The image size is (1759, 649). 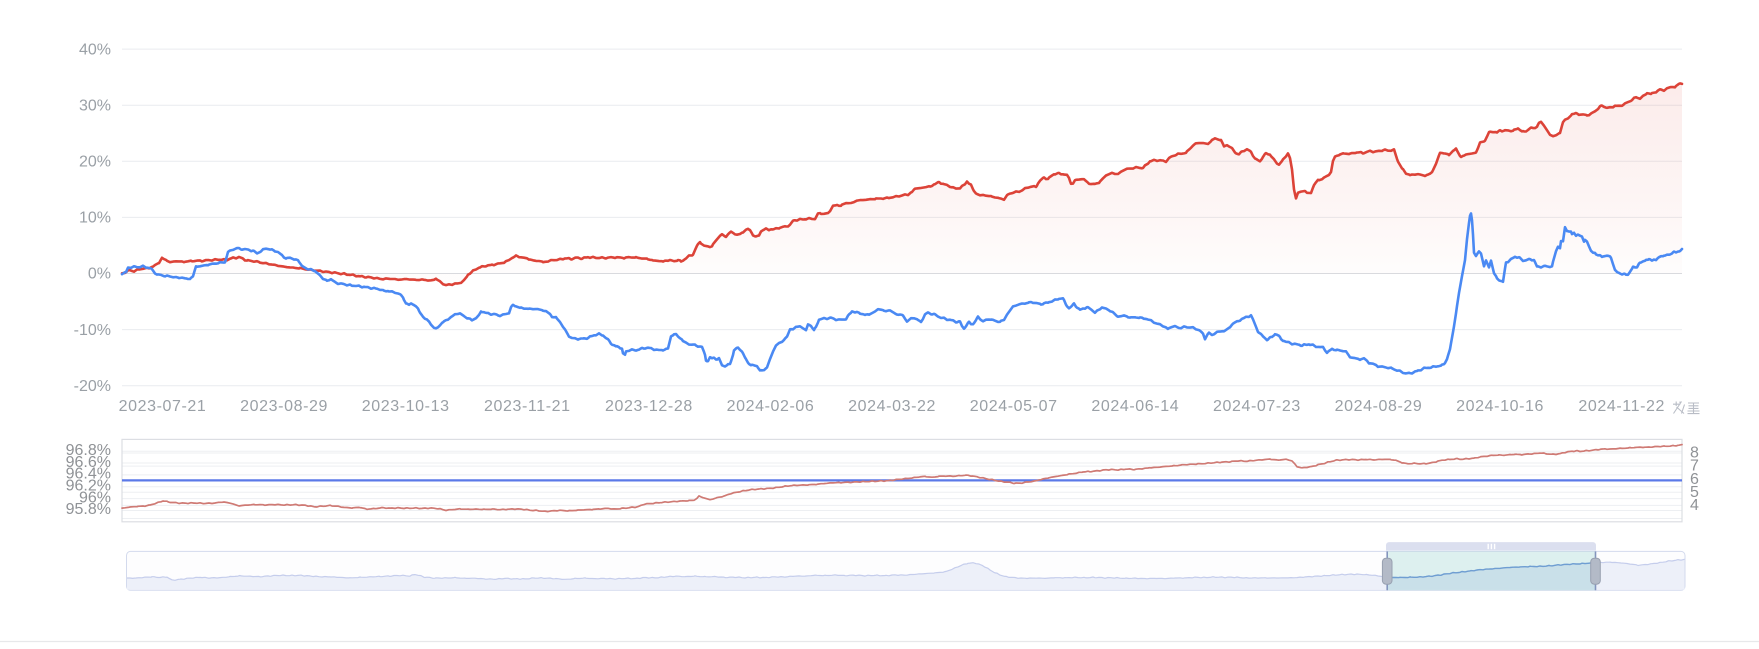 What do you see at coordinates (163, 406) in the screenshot?
I see `svg-text: 2023-07-21` at bounding box center [163, 406].